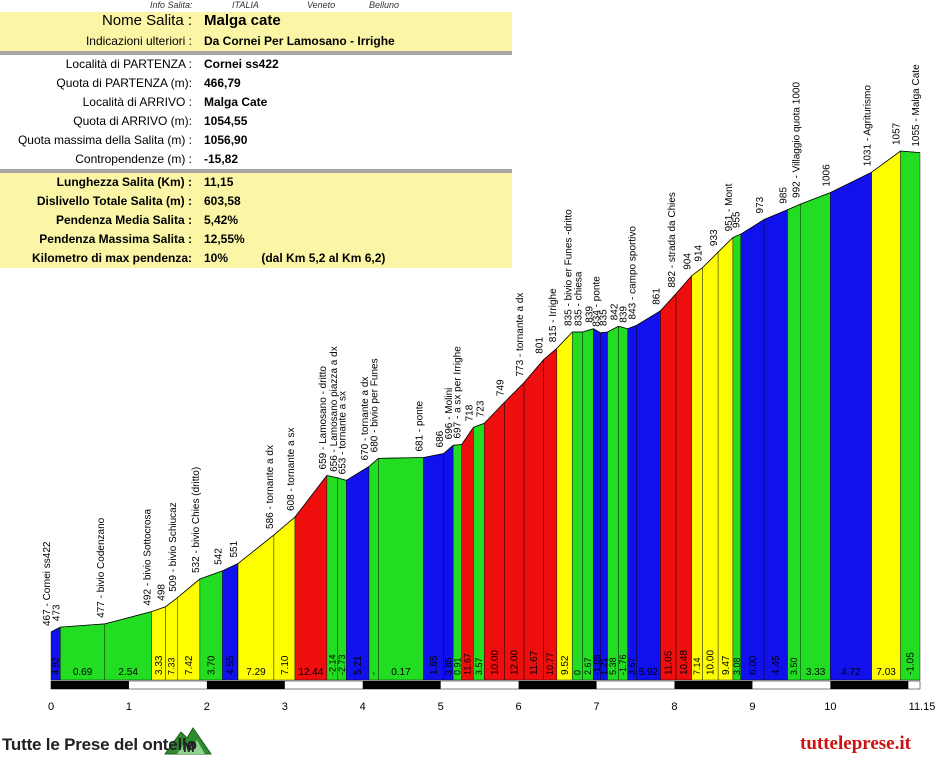  Describe the element at coordinates (760, 204) in the screenshot. I see `profile-point-label: 973` at that location.